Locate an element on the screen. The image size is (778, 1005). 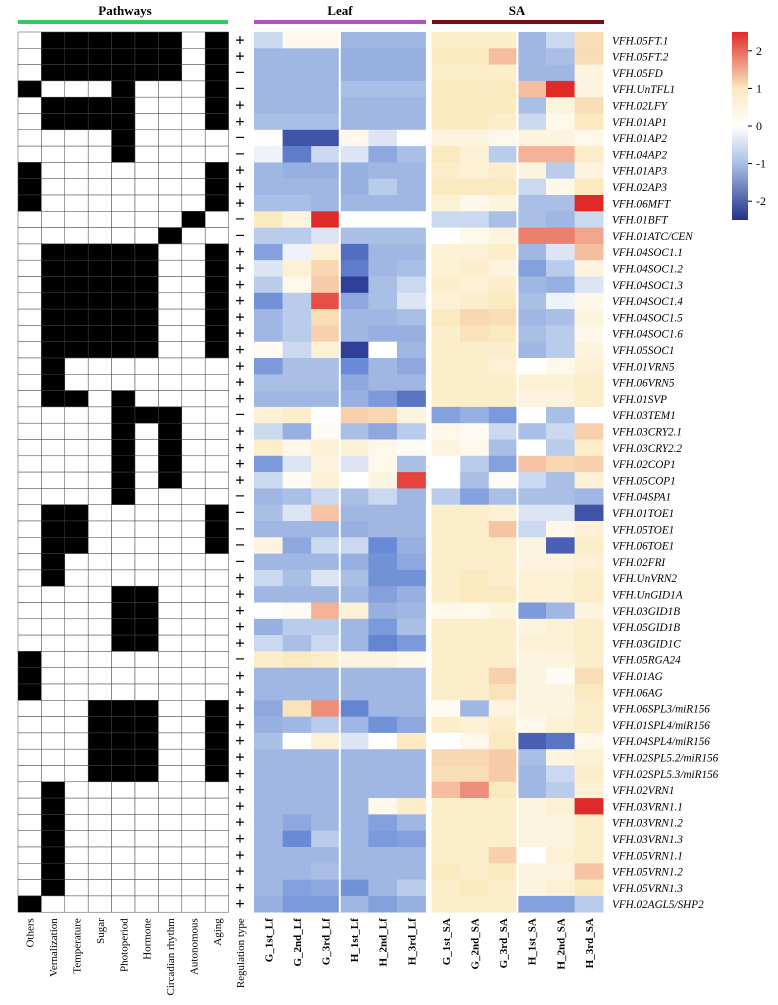
colorbar-tick-label: 0 is located at coordinates (759, 126).